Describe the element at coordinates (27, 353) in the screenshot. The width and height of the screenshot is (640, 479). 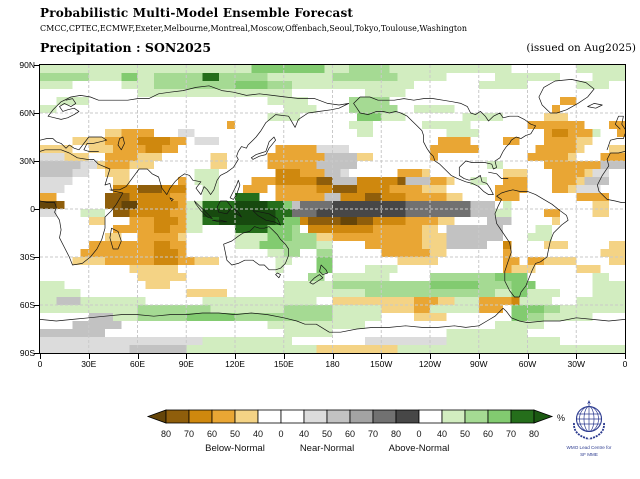
I see `lat-label-90S: 90S` at that location.